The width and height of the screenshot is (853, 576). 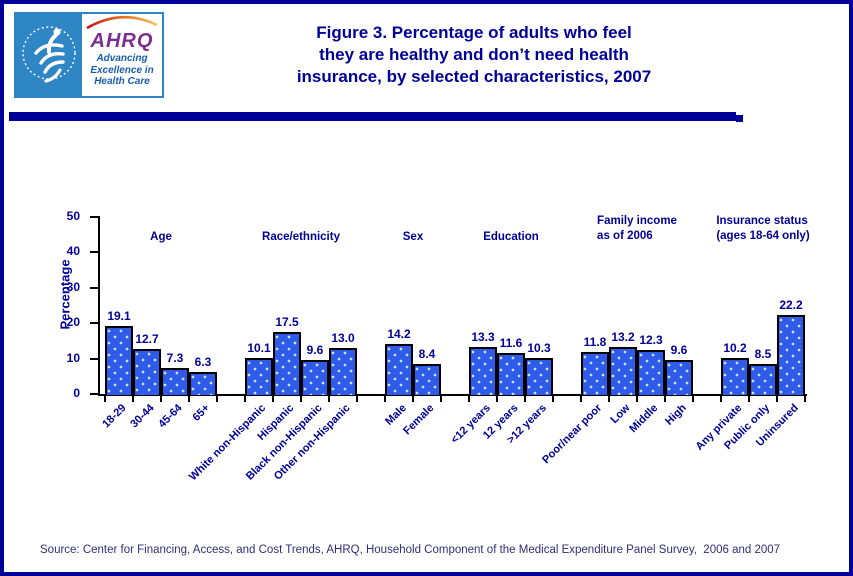 What do you see at coordinates (511, 237) in the screenshot?
I see `group-heading: Education` at bounding box center [511, 237].